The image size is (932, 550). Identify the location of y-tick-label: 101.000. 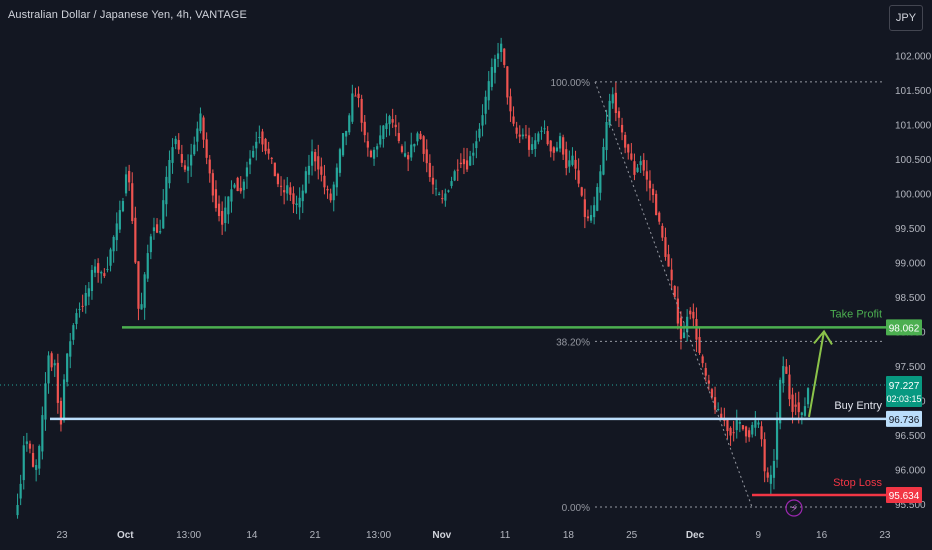
(913, 126).